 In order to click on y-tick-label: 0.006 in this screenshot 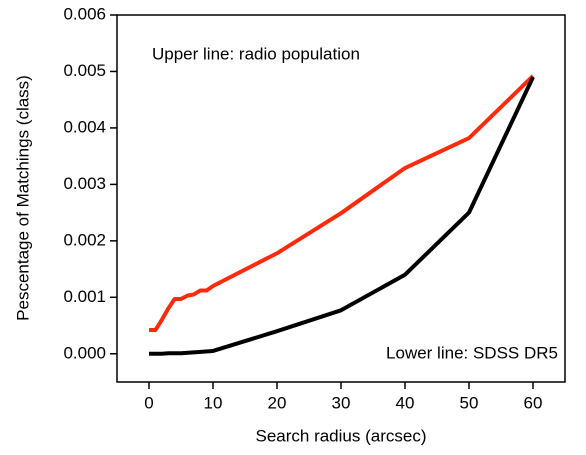, I will do `click(84, 13)`.